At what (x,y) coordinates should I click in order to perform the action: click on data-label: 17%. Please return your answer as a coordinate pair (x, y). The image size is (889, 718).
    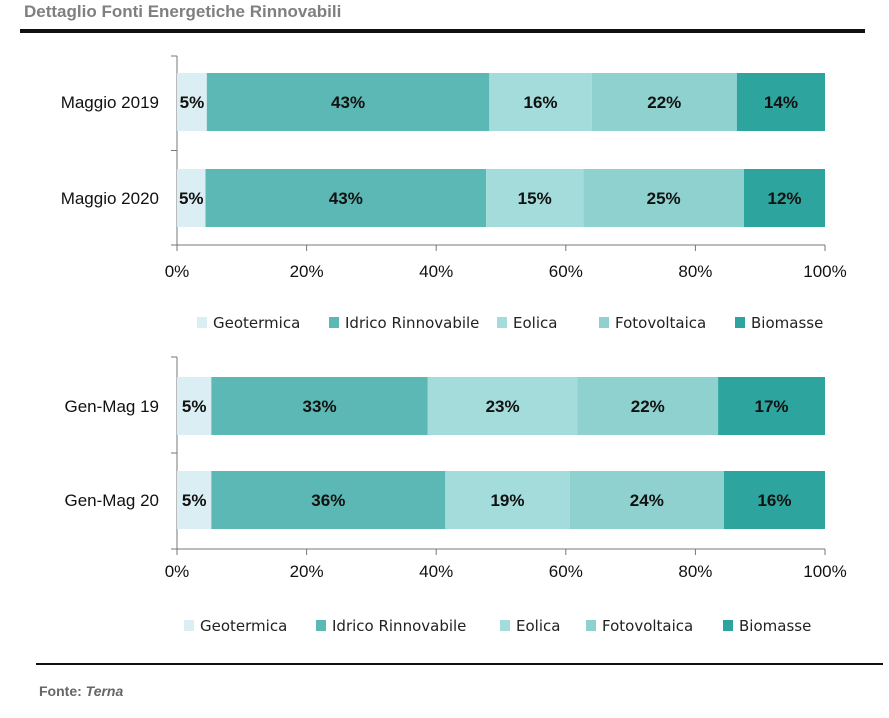
    Looking at the image, I should click on (772, 406).